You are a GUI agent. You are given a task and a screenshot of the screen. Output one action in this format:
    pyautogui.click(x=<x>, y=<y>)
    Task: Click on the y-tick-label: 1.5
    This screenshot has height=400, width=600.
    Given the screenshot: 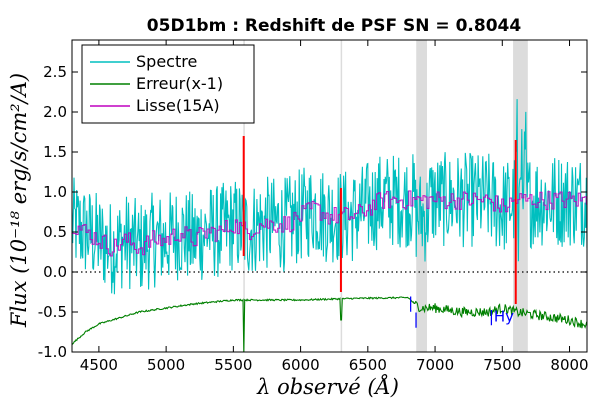 What is the action you would take?
    pyautogui.click(x=55, y=152)
    